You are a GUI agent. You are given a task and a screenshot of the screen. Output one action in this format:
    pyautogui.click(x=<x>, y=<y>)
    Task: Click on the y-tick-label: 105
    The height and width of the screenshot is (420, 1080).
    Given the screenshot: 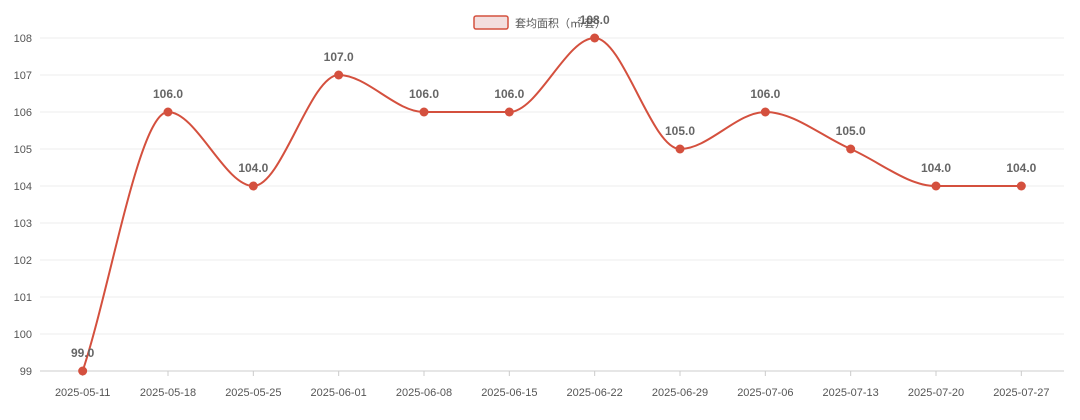 What is the action you would take?
    pyautogui.click(x=23, y=150)
    